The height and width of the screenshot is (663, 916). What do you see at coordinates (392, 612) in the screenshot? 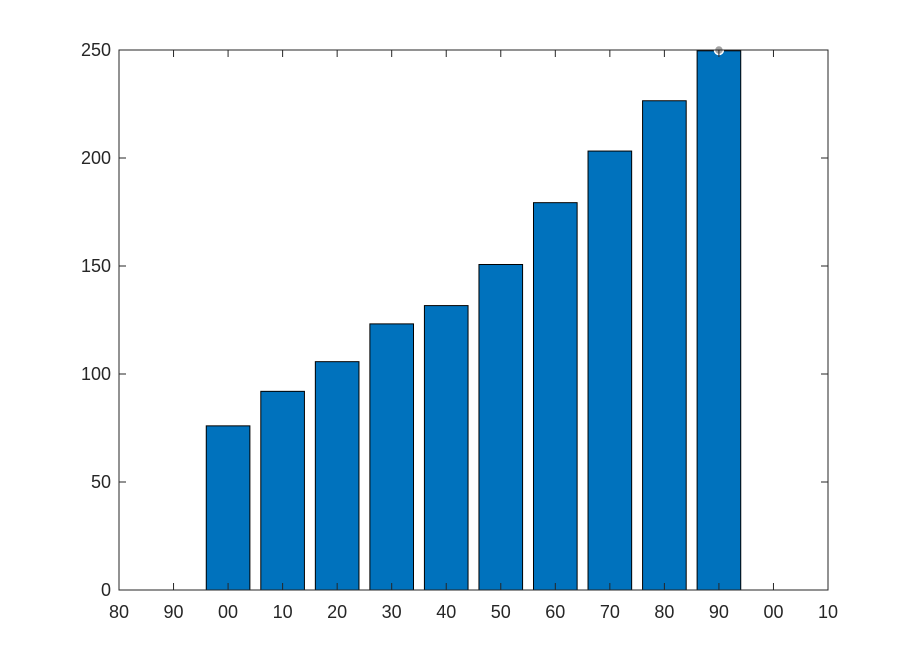
I see `x-tick-label: 30` at bounding box center [392, 612].